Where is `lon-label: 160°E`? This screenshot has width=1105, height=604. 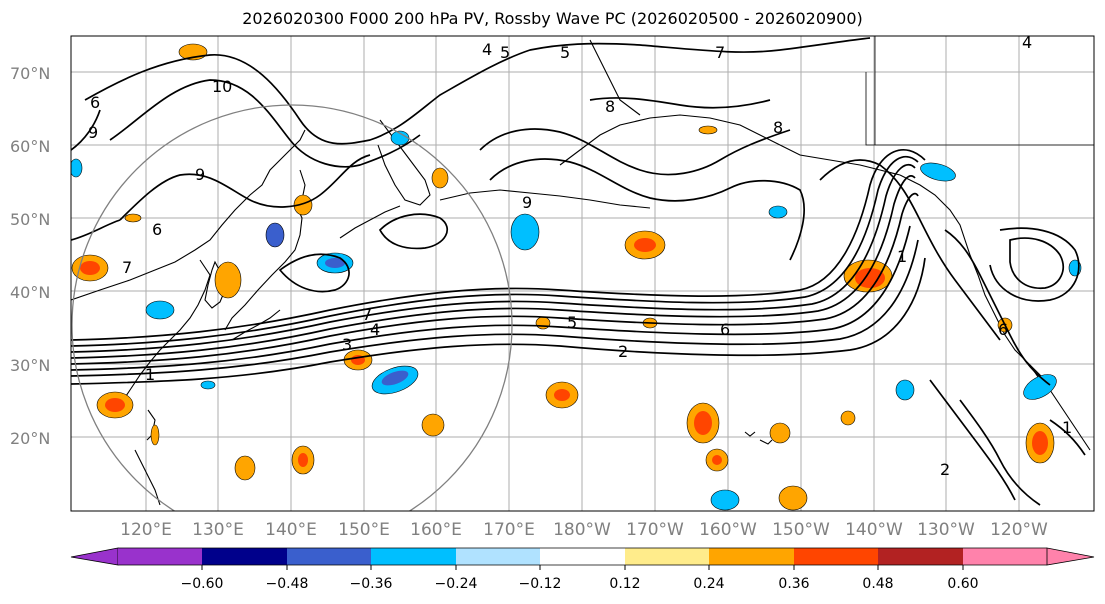 lon-label: 160°E is located at coordinates (436, 530).